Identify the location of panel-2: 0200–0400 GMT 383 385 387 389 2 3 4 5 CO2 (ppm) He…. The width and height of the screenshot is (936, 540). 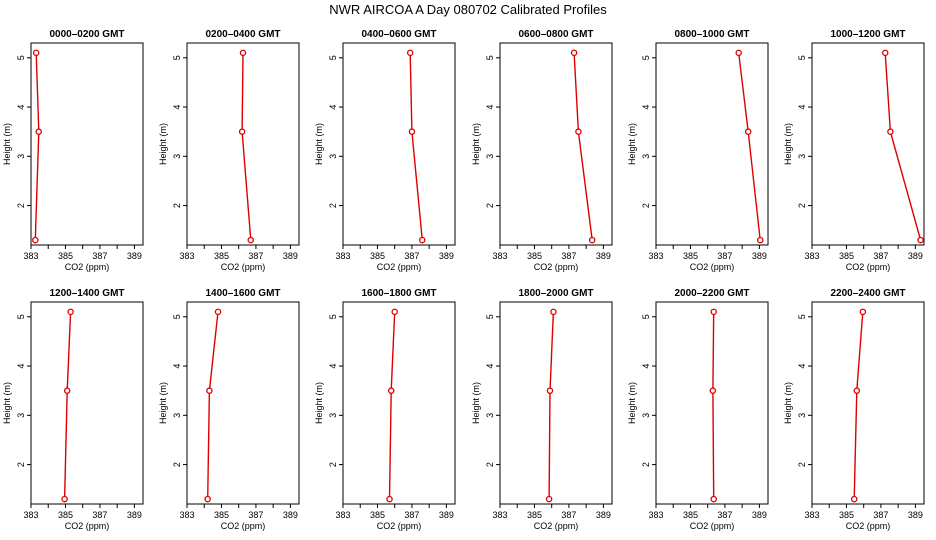
(229, 150).